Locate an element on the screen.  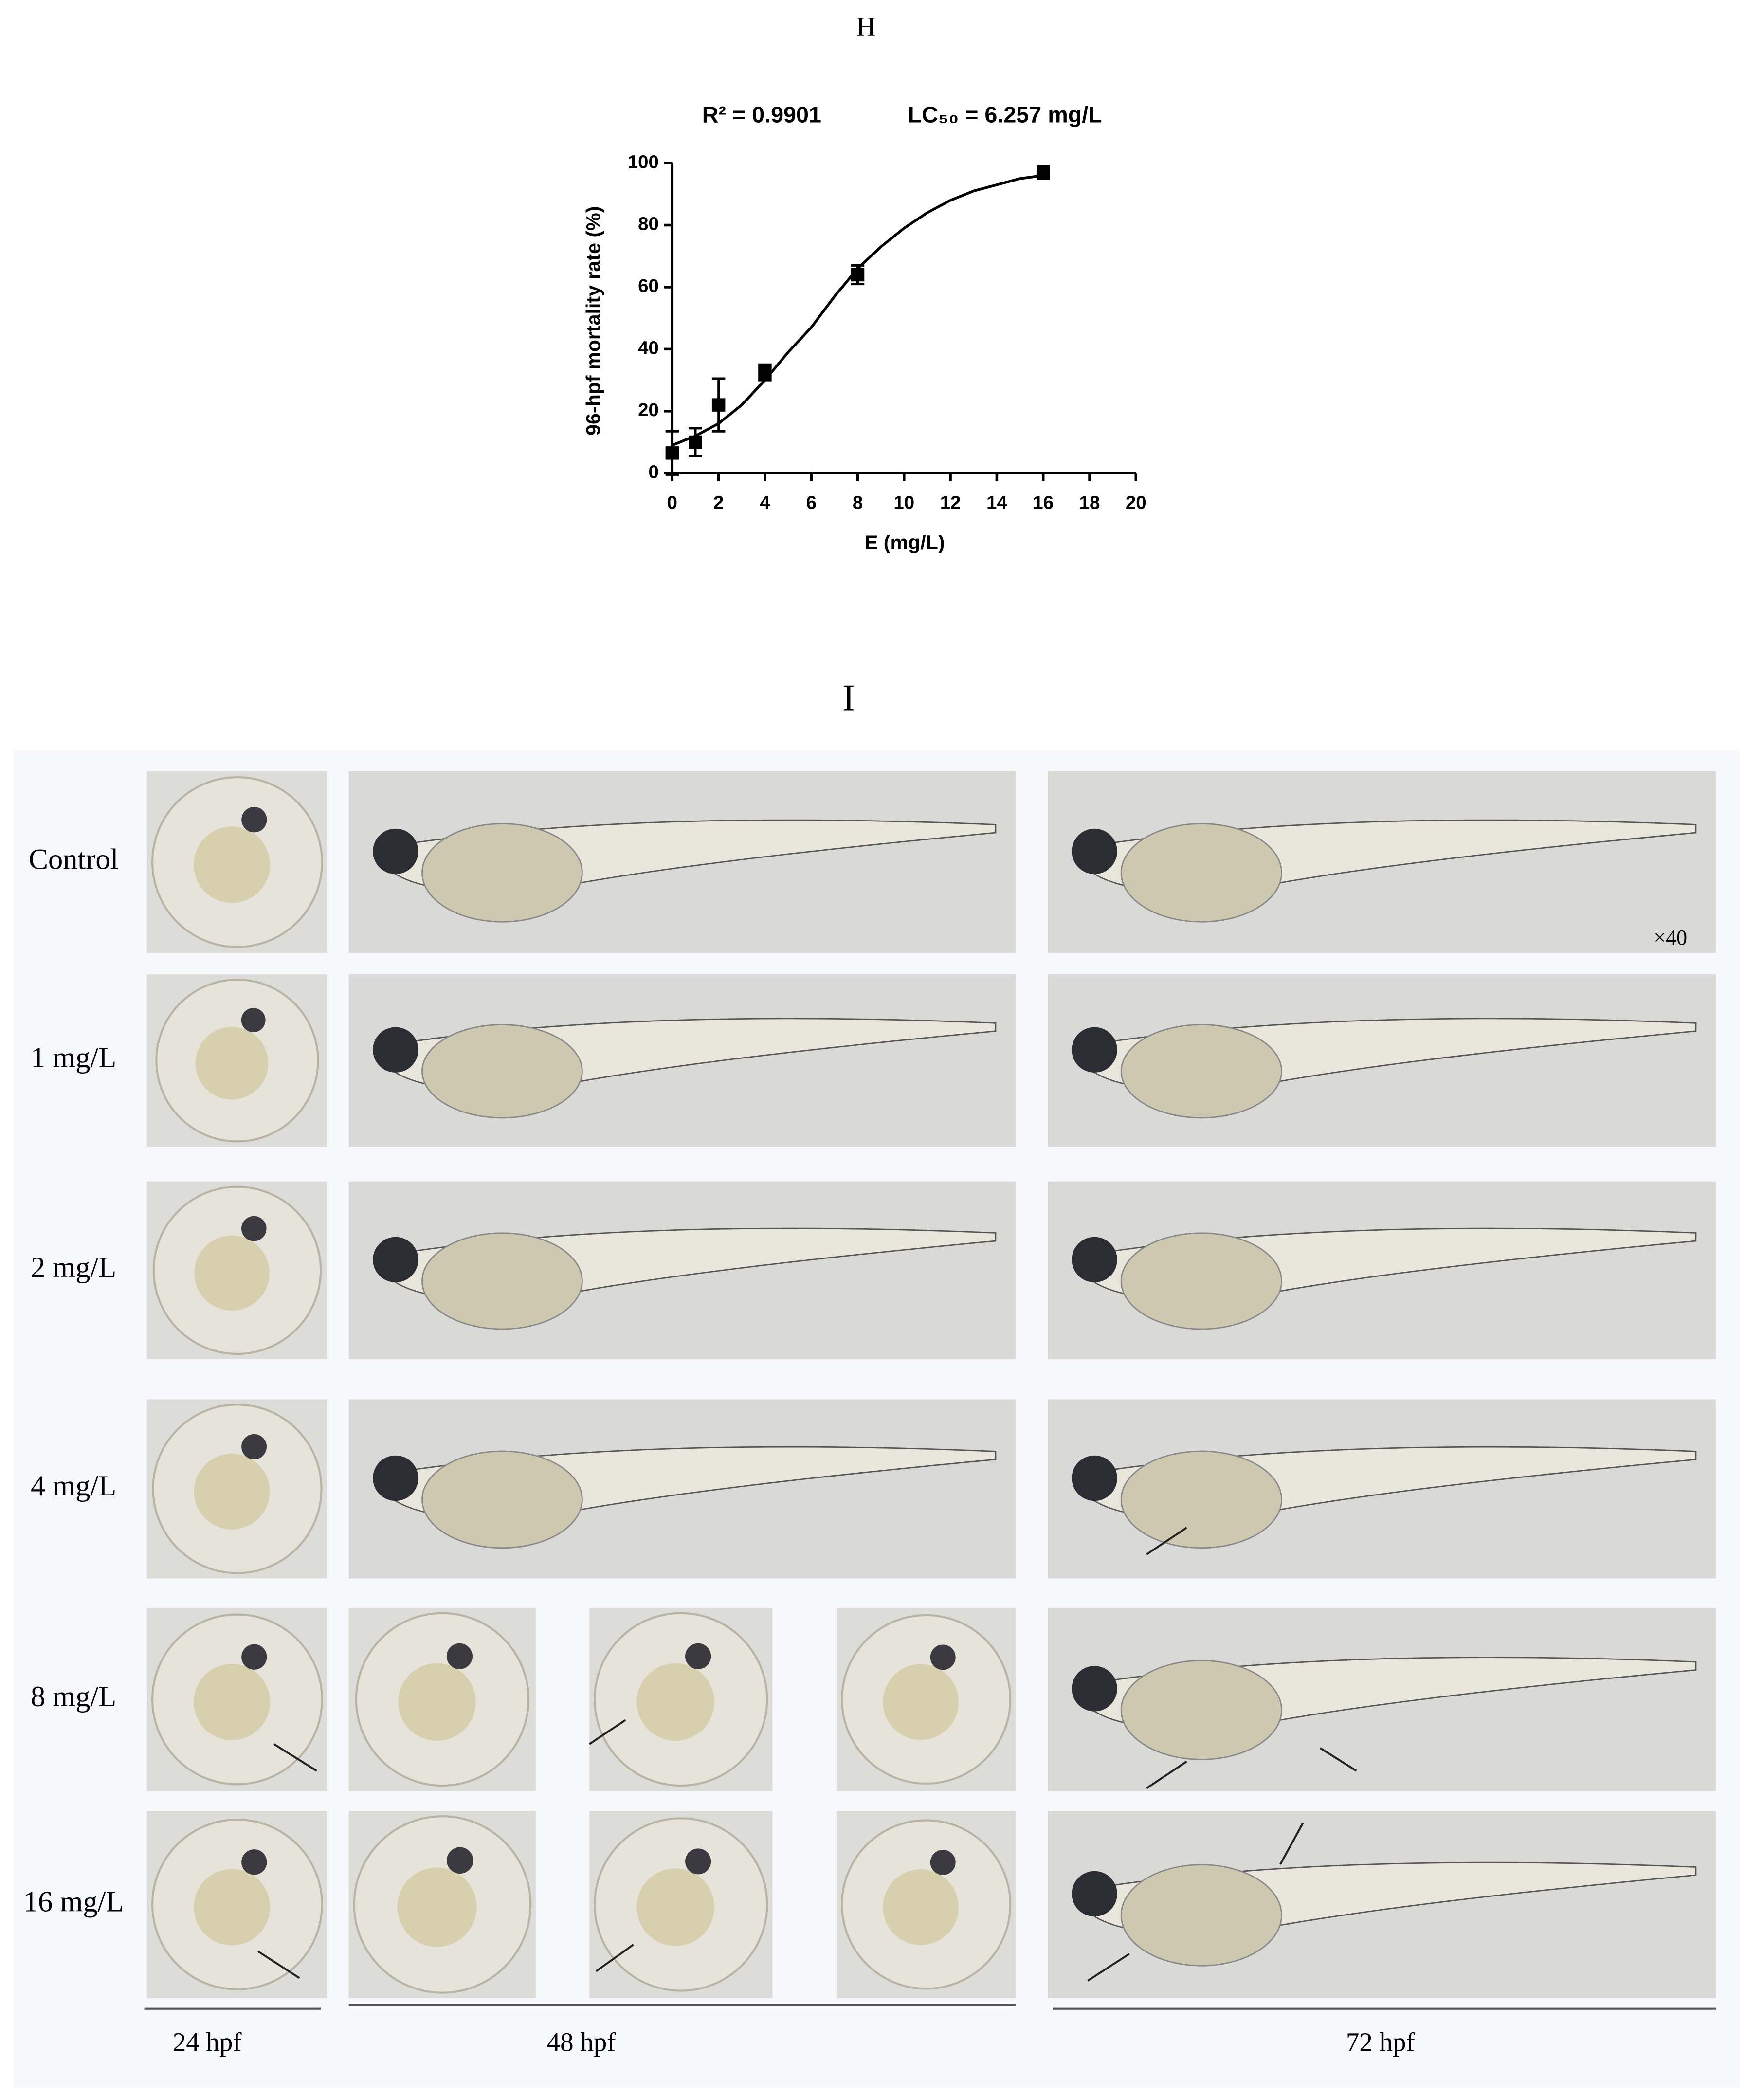
row-label: 1 mg/L is located at coordinates (73, 1057).